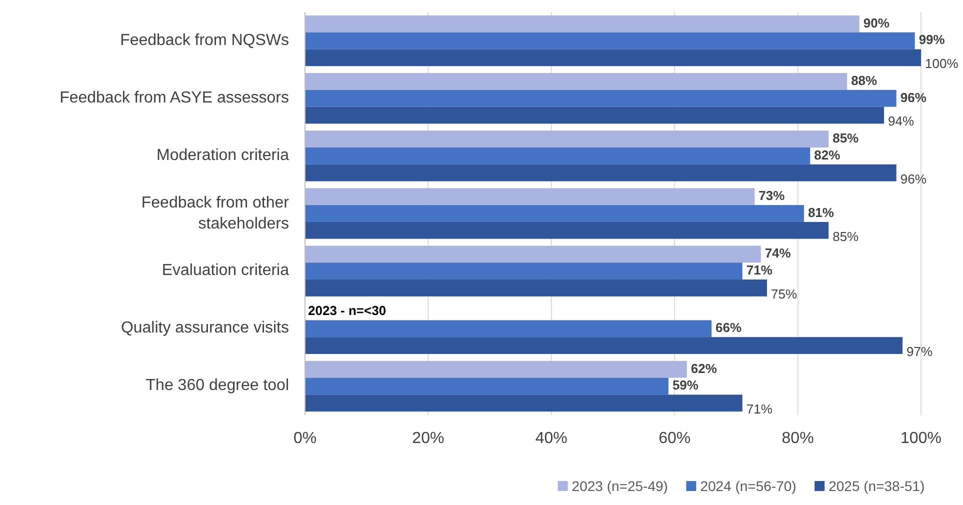 This screenshot has height=505, width=963. Describe the element at coordinates (204, 41) in the screenshot. I see `y-tick-label: Feedback from NQSWs` at that location.